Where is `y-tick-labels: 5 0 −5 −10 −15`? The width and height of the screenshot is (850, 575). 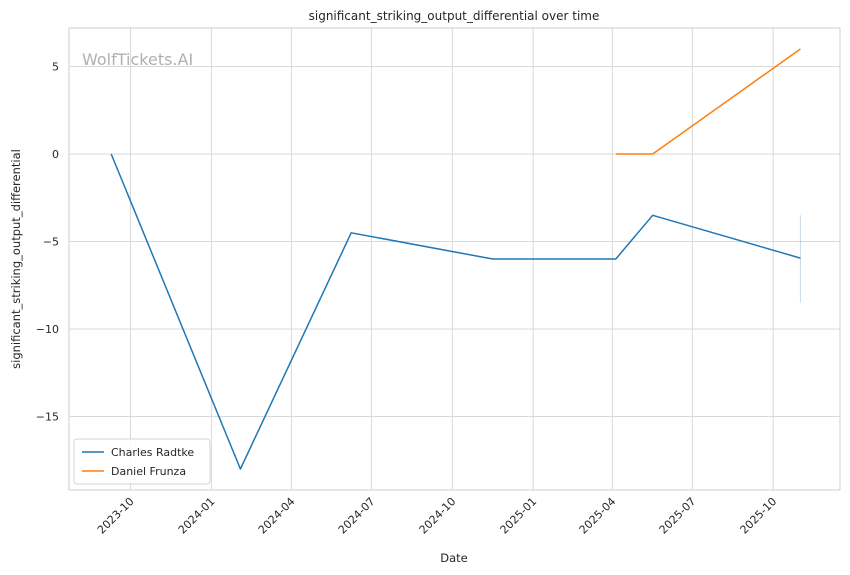 y-tick-labels: 5 0 −5 −10 −15 is located at coordinates (47, 242).